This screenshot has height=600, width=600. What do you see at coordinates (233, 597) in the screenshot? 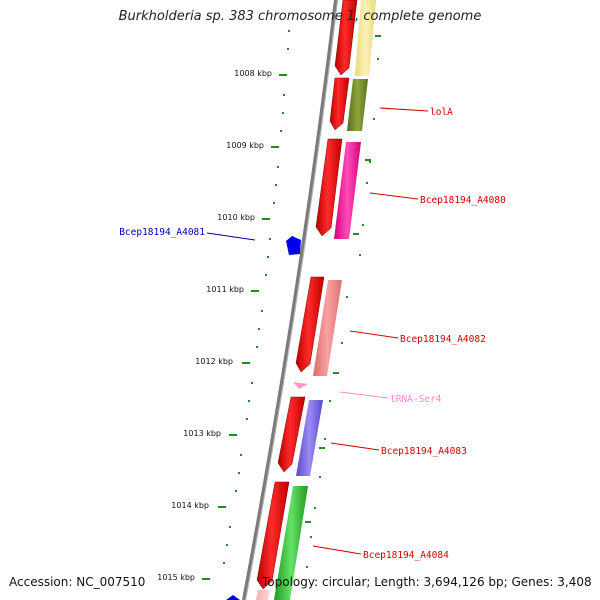
I see `gene-arrow-bottom` at bounding box center [233, 597].